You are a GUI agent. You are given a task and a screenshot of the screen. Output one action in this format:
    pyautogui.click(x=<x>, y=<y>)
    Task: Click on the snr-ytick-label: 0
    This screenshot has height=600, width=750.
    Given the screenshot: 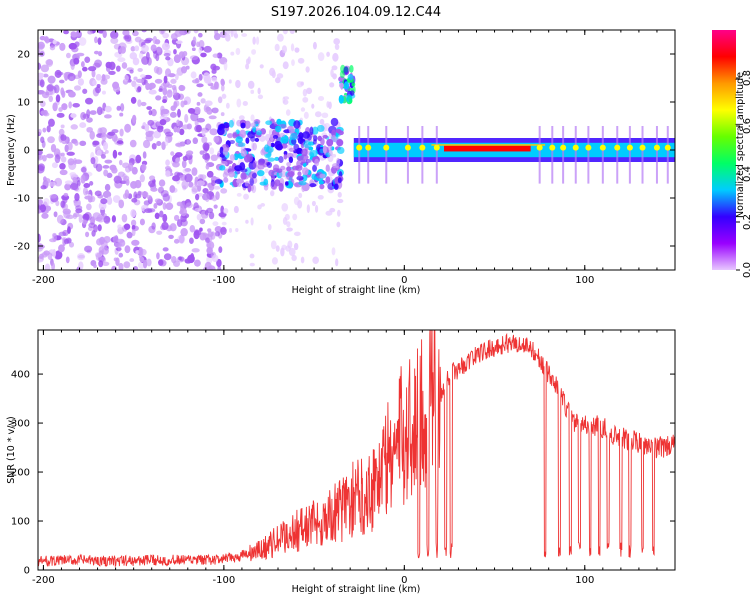 What is the action you would take?
    pyautogui.click(x=27, y=571)
    